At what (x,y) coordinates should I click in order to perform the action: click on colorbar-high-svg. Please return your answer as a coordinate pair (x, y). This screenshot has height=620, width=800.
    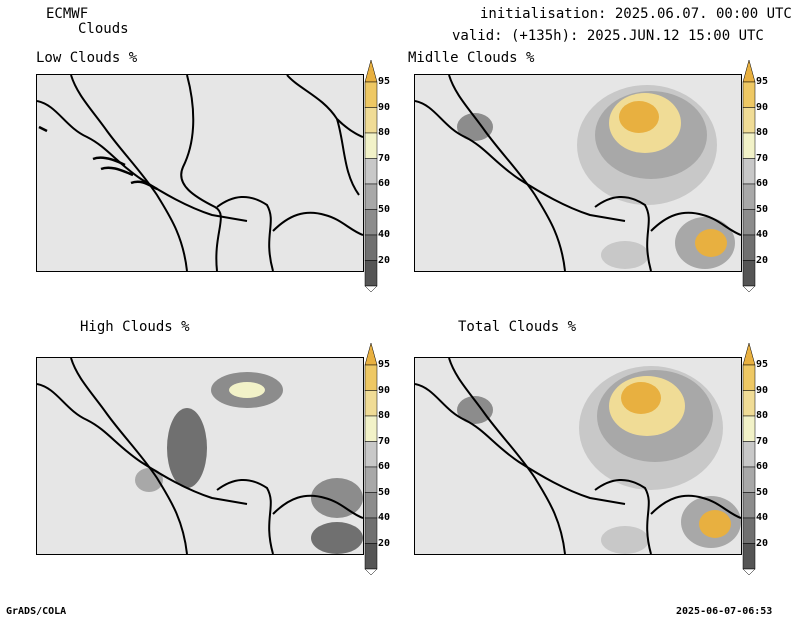
    Looking at the image, I should click on (371, 459).